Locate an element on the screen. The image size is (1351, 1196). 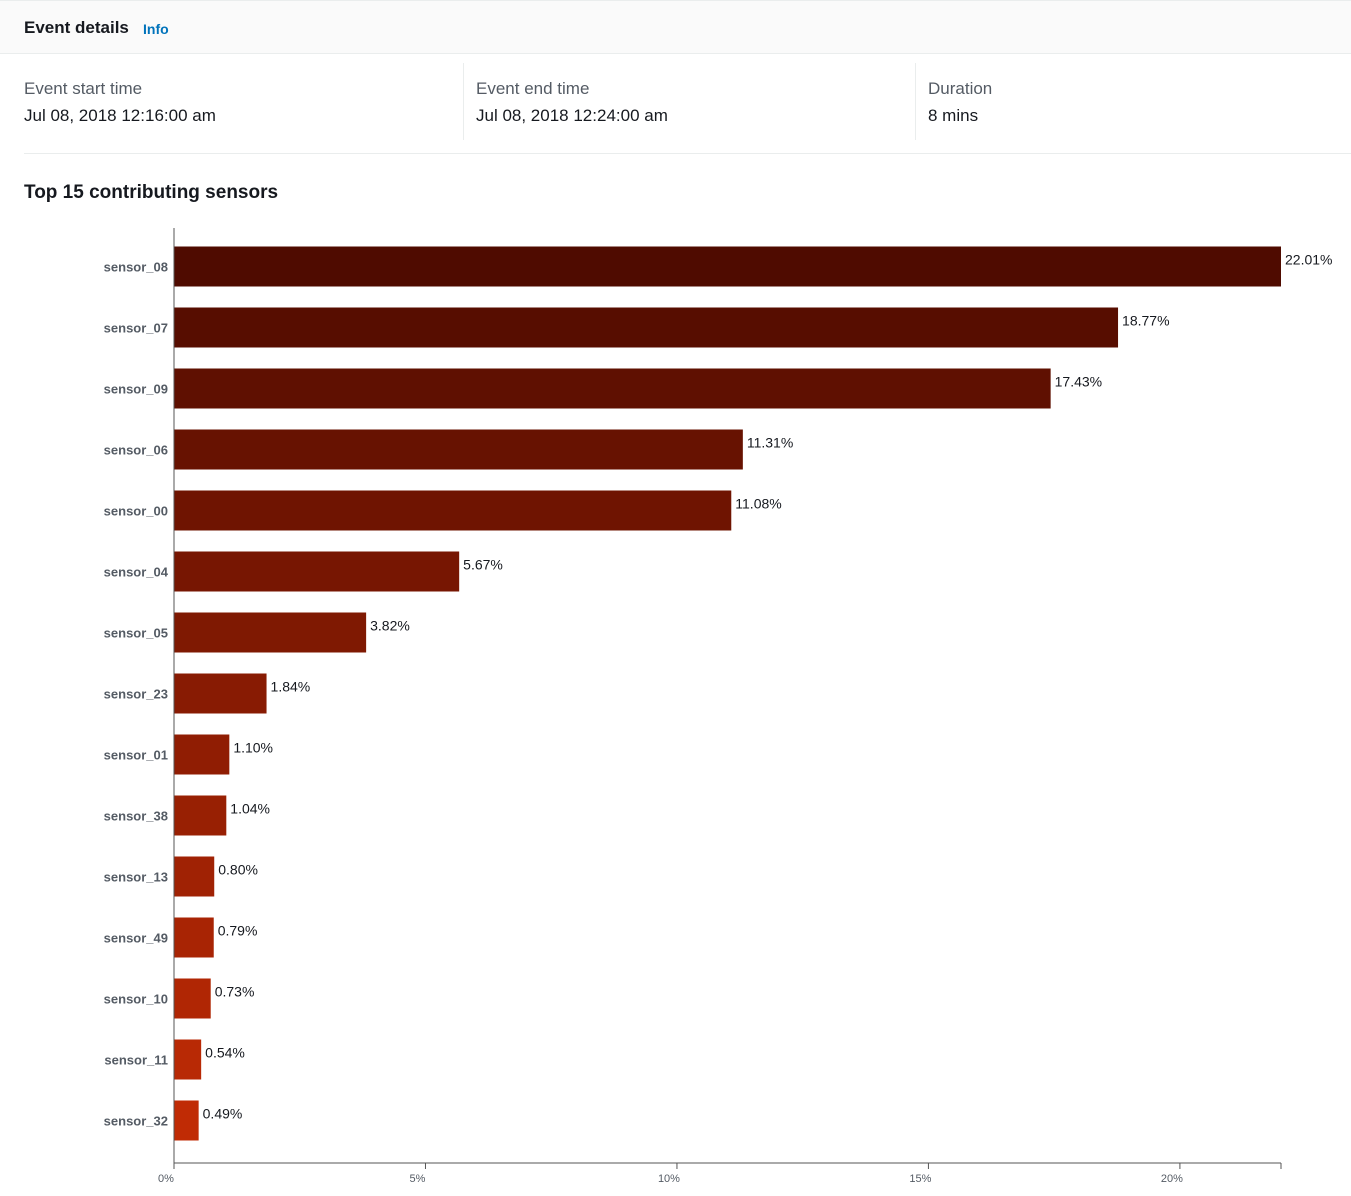
x-tick-label: 15% is located at coordinates (920, 1179).